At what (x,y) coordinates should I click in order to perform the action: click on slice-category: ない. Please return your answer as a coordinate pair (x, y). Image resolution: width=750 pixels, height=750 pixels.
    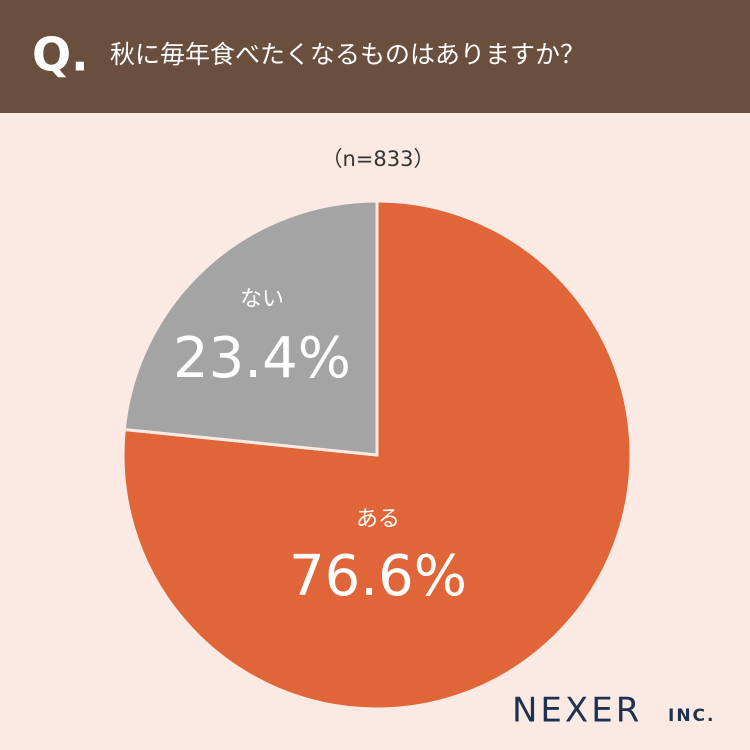
    Looking at the image, I should click on (262, 299).